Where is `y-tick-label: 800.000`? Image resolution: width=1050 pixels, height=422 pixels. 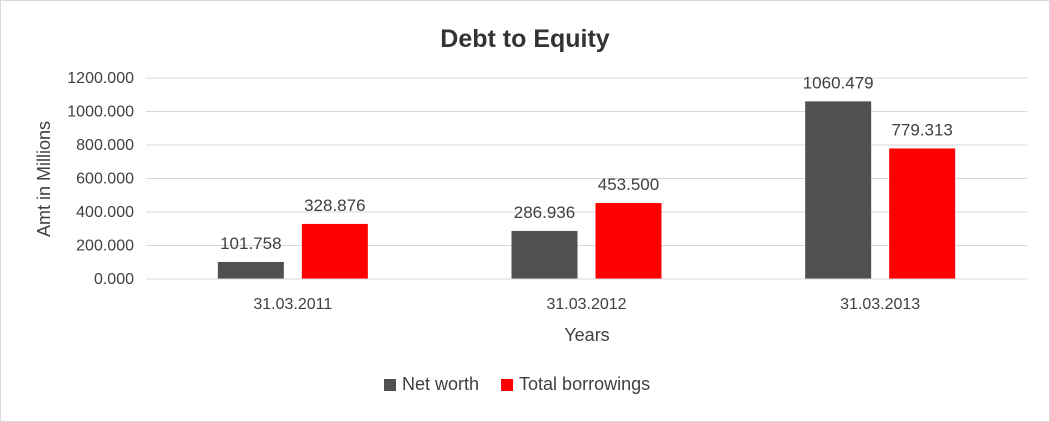
y-tick-label: 800.000 is located at coordinates (105, 145).